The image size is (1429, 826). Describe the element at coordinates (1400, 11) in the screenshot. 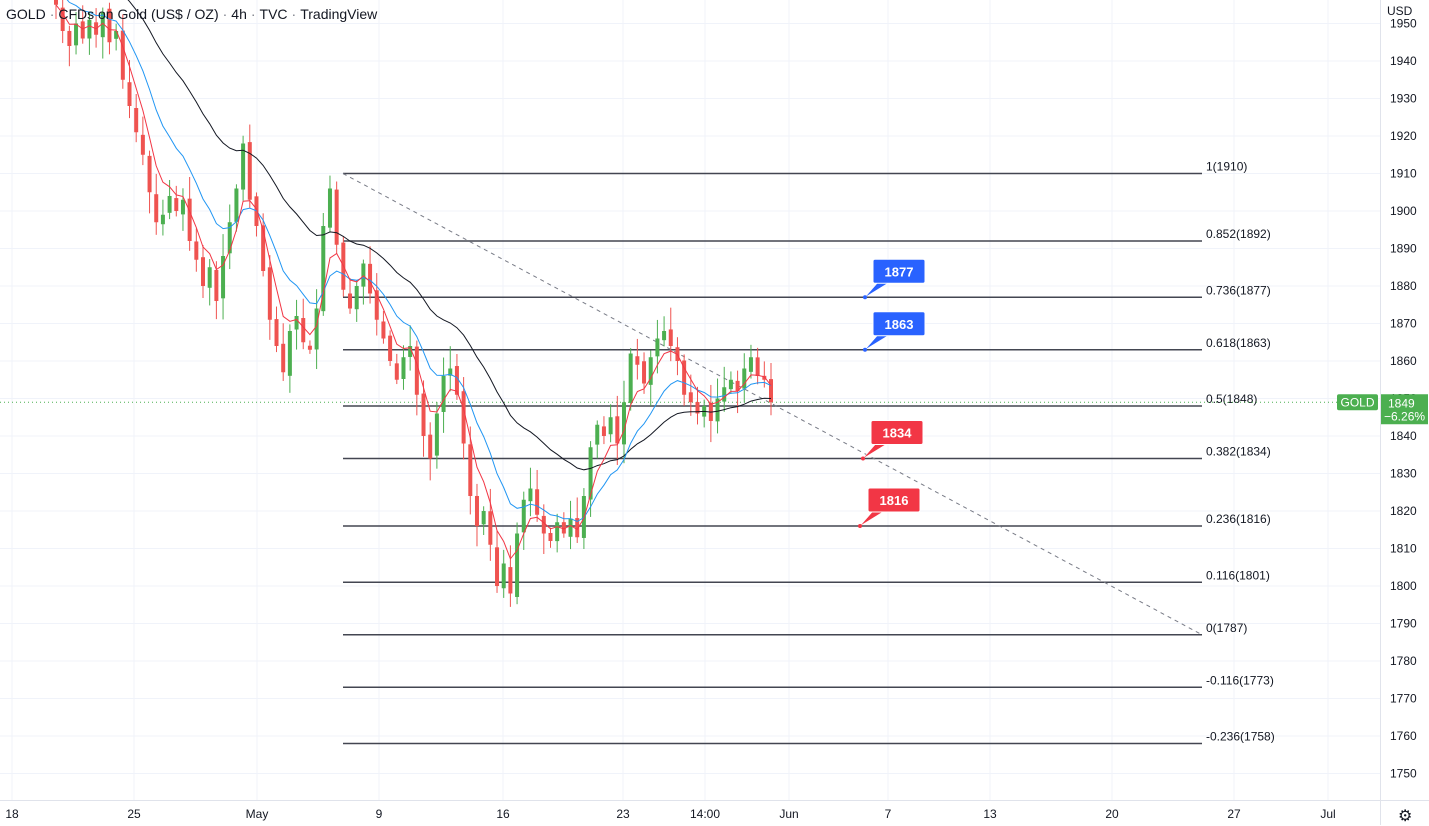

I see `currency-label: USD` at that location.